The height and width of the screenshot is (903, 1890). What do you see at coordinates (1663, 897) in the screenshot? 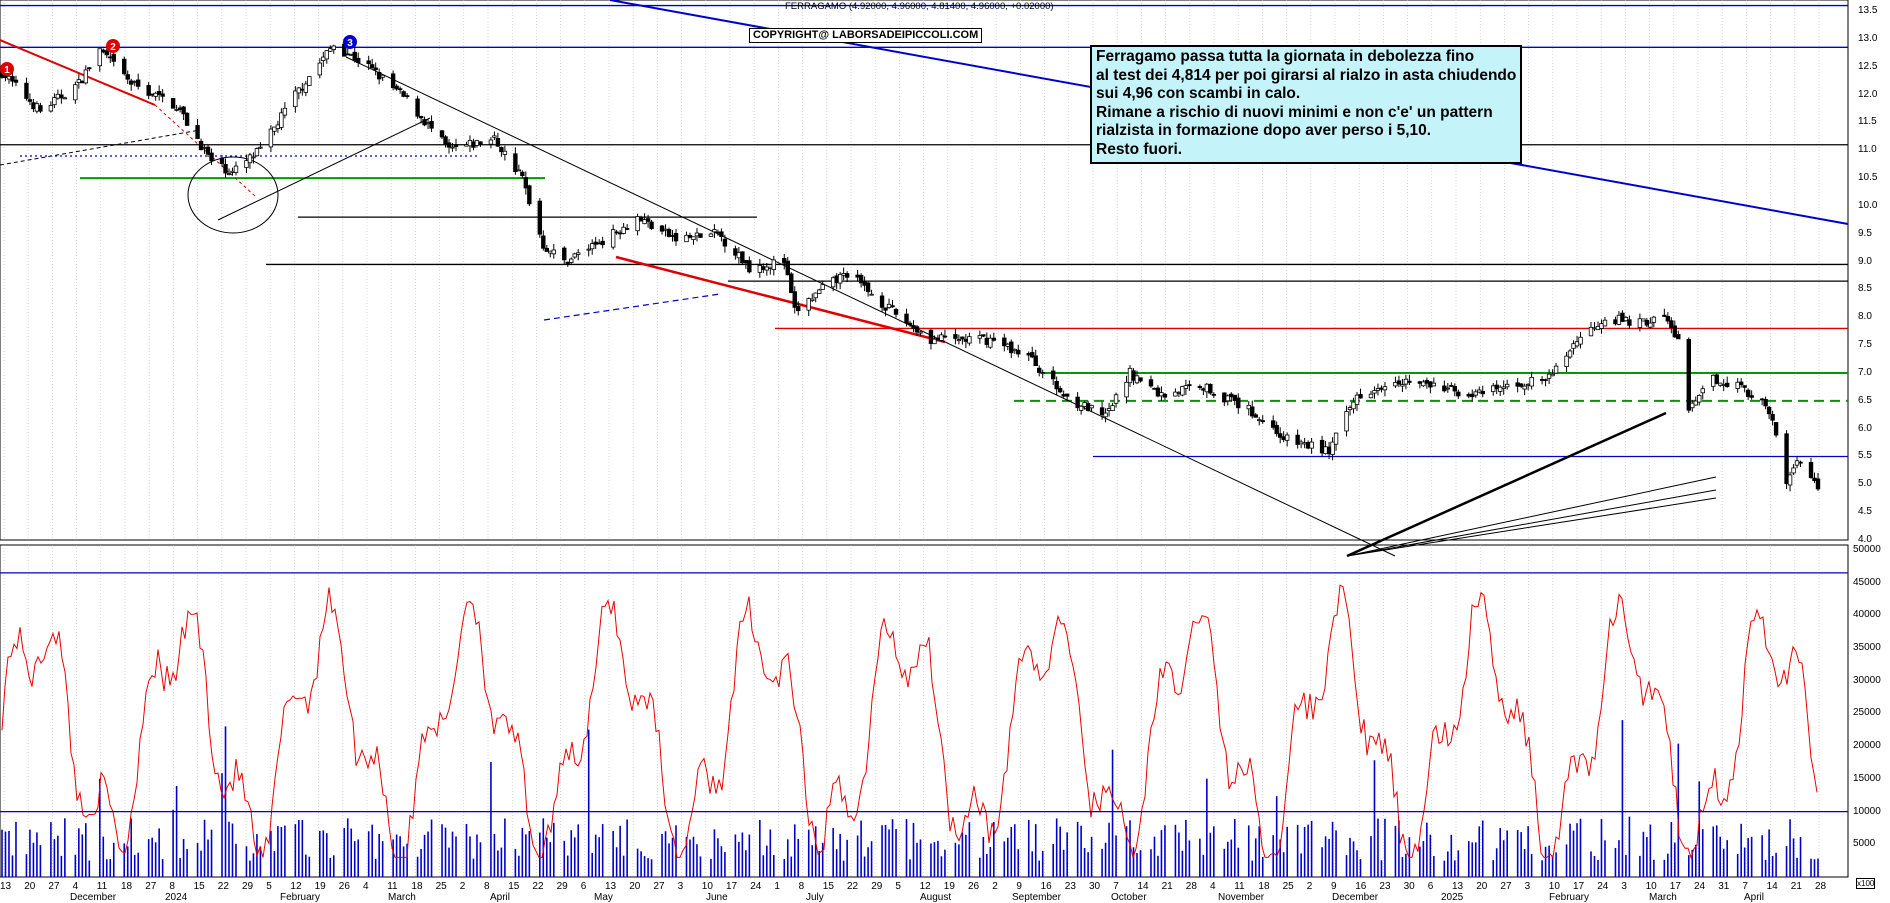
I see `month-tick-label: March` at bounding box center [1663, 897].